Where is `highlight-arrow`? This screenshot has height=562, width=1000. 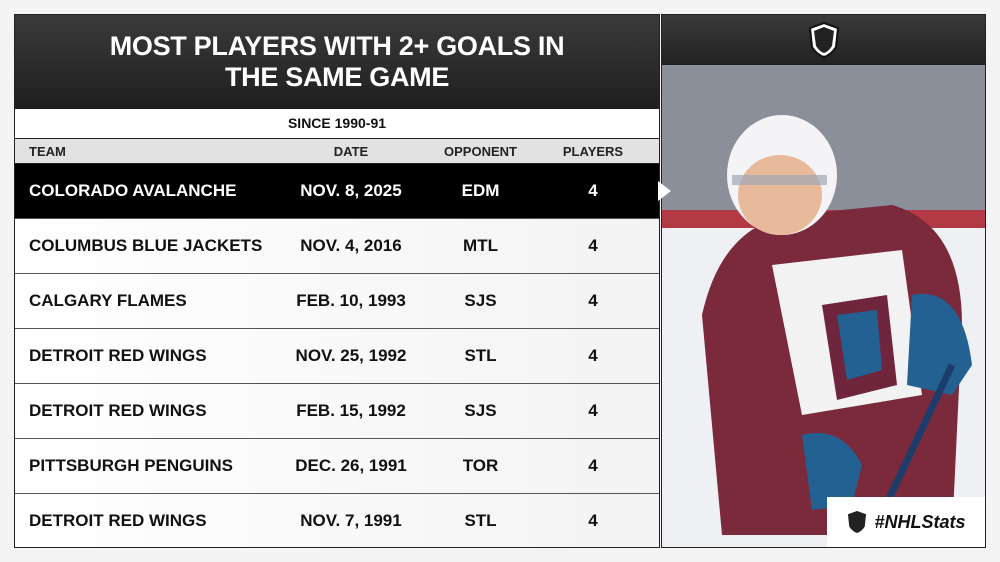 highlight-arrow is located at coordinates (664, 191).